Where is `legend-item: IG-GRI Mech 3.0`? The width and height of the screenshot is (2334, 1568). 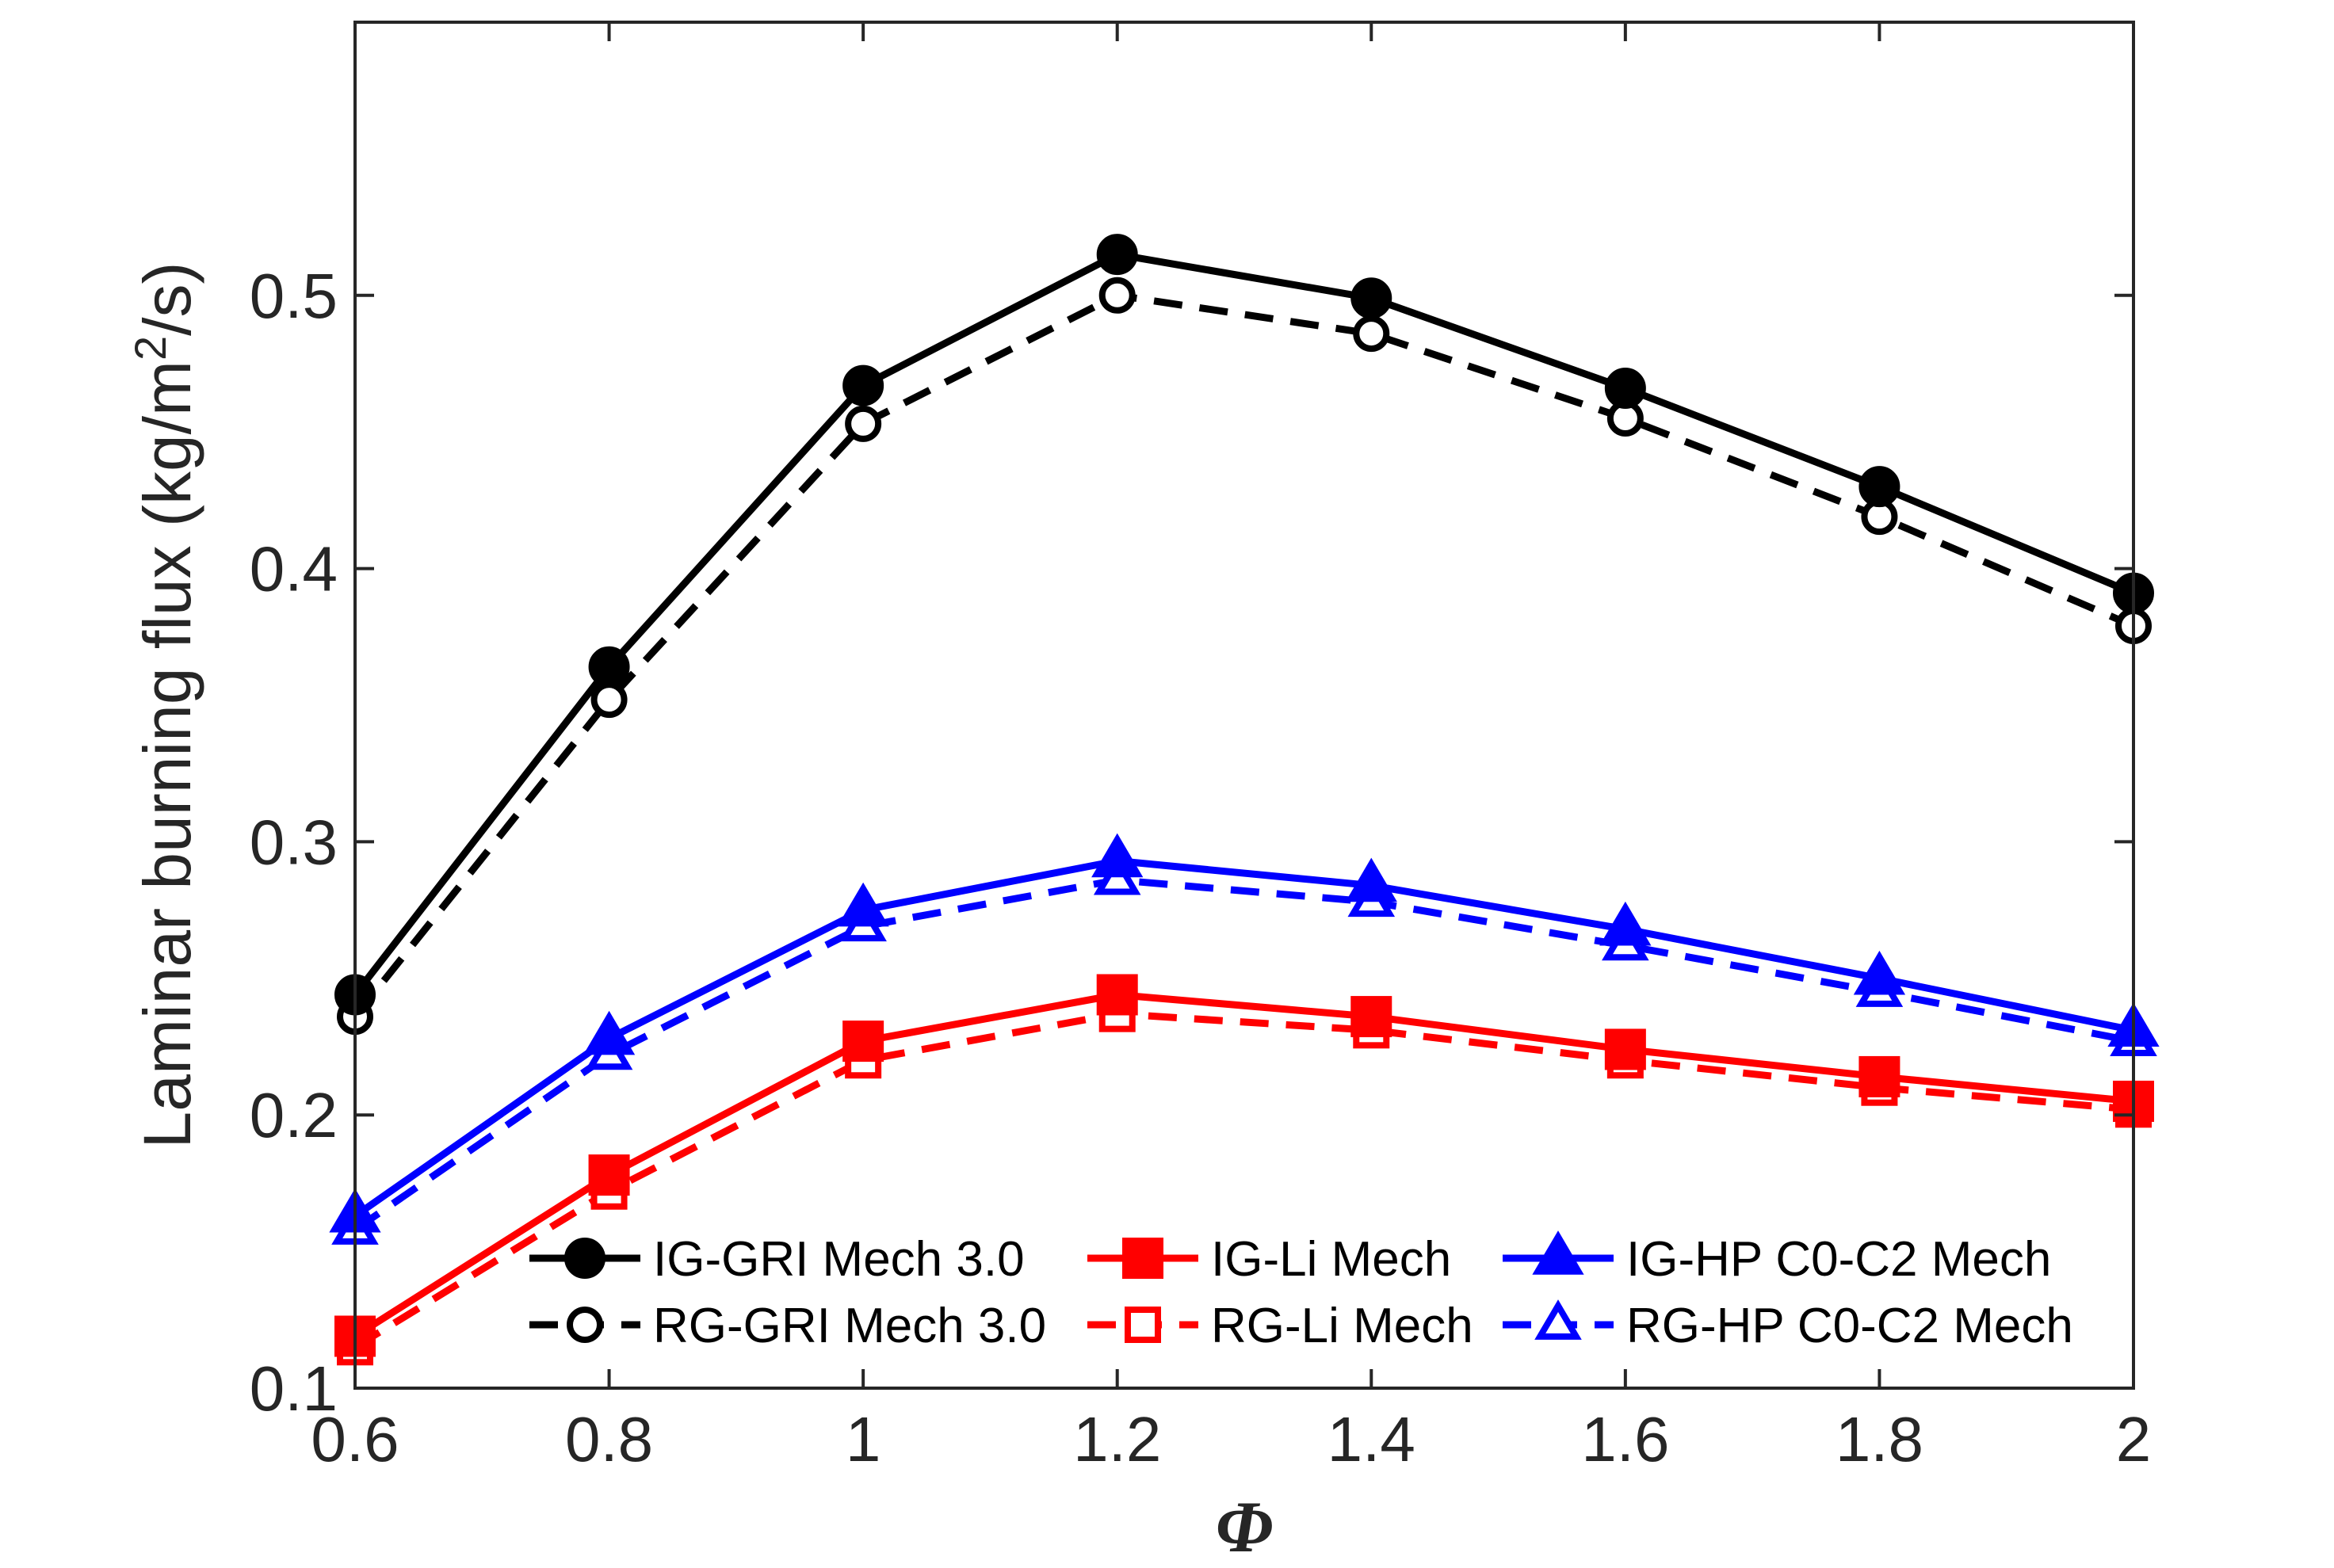
legend-item: IG-GRI Mech 3.0 is located at coordinates (777, 1259).